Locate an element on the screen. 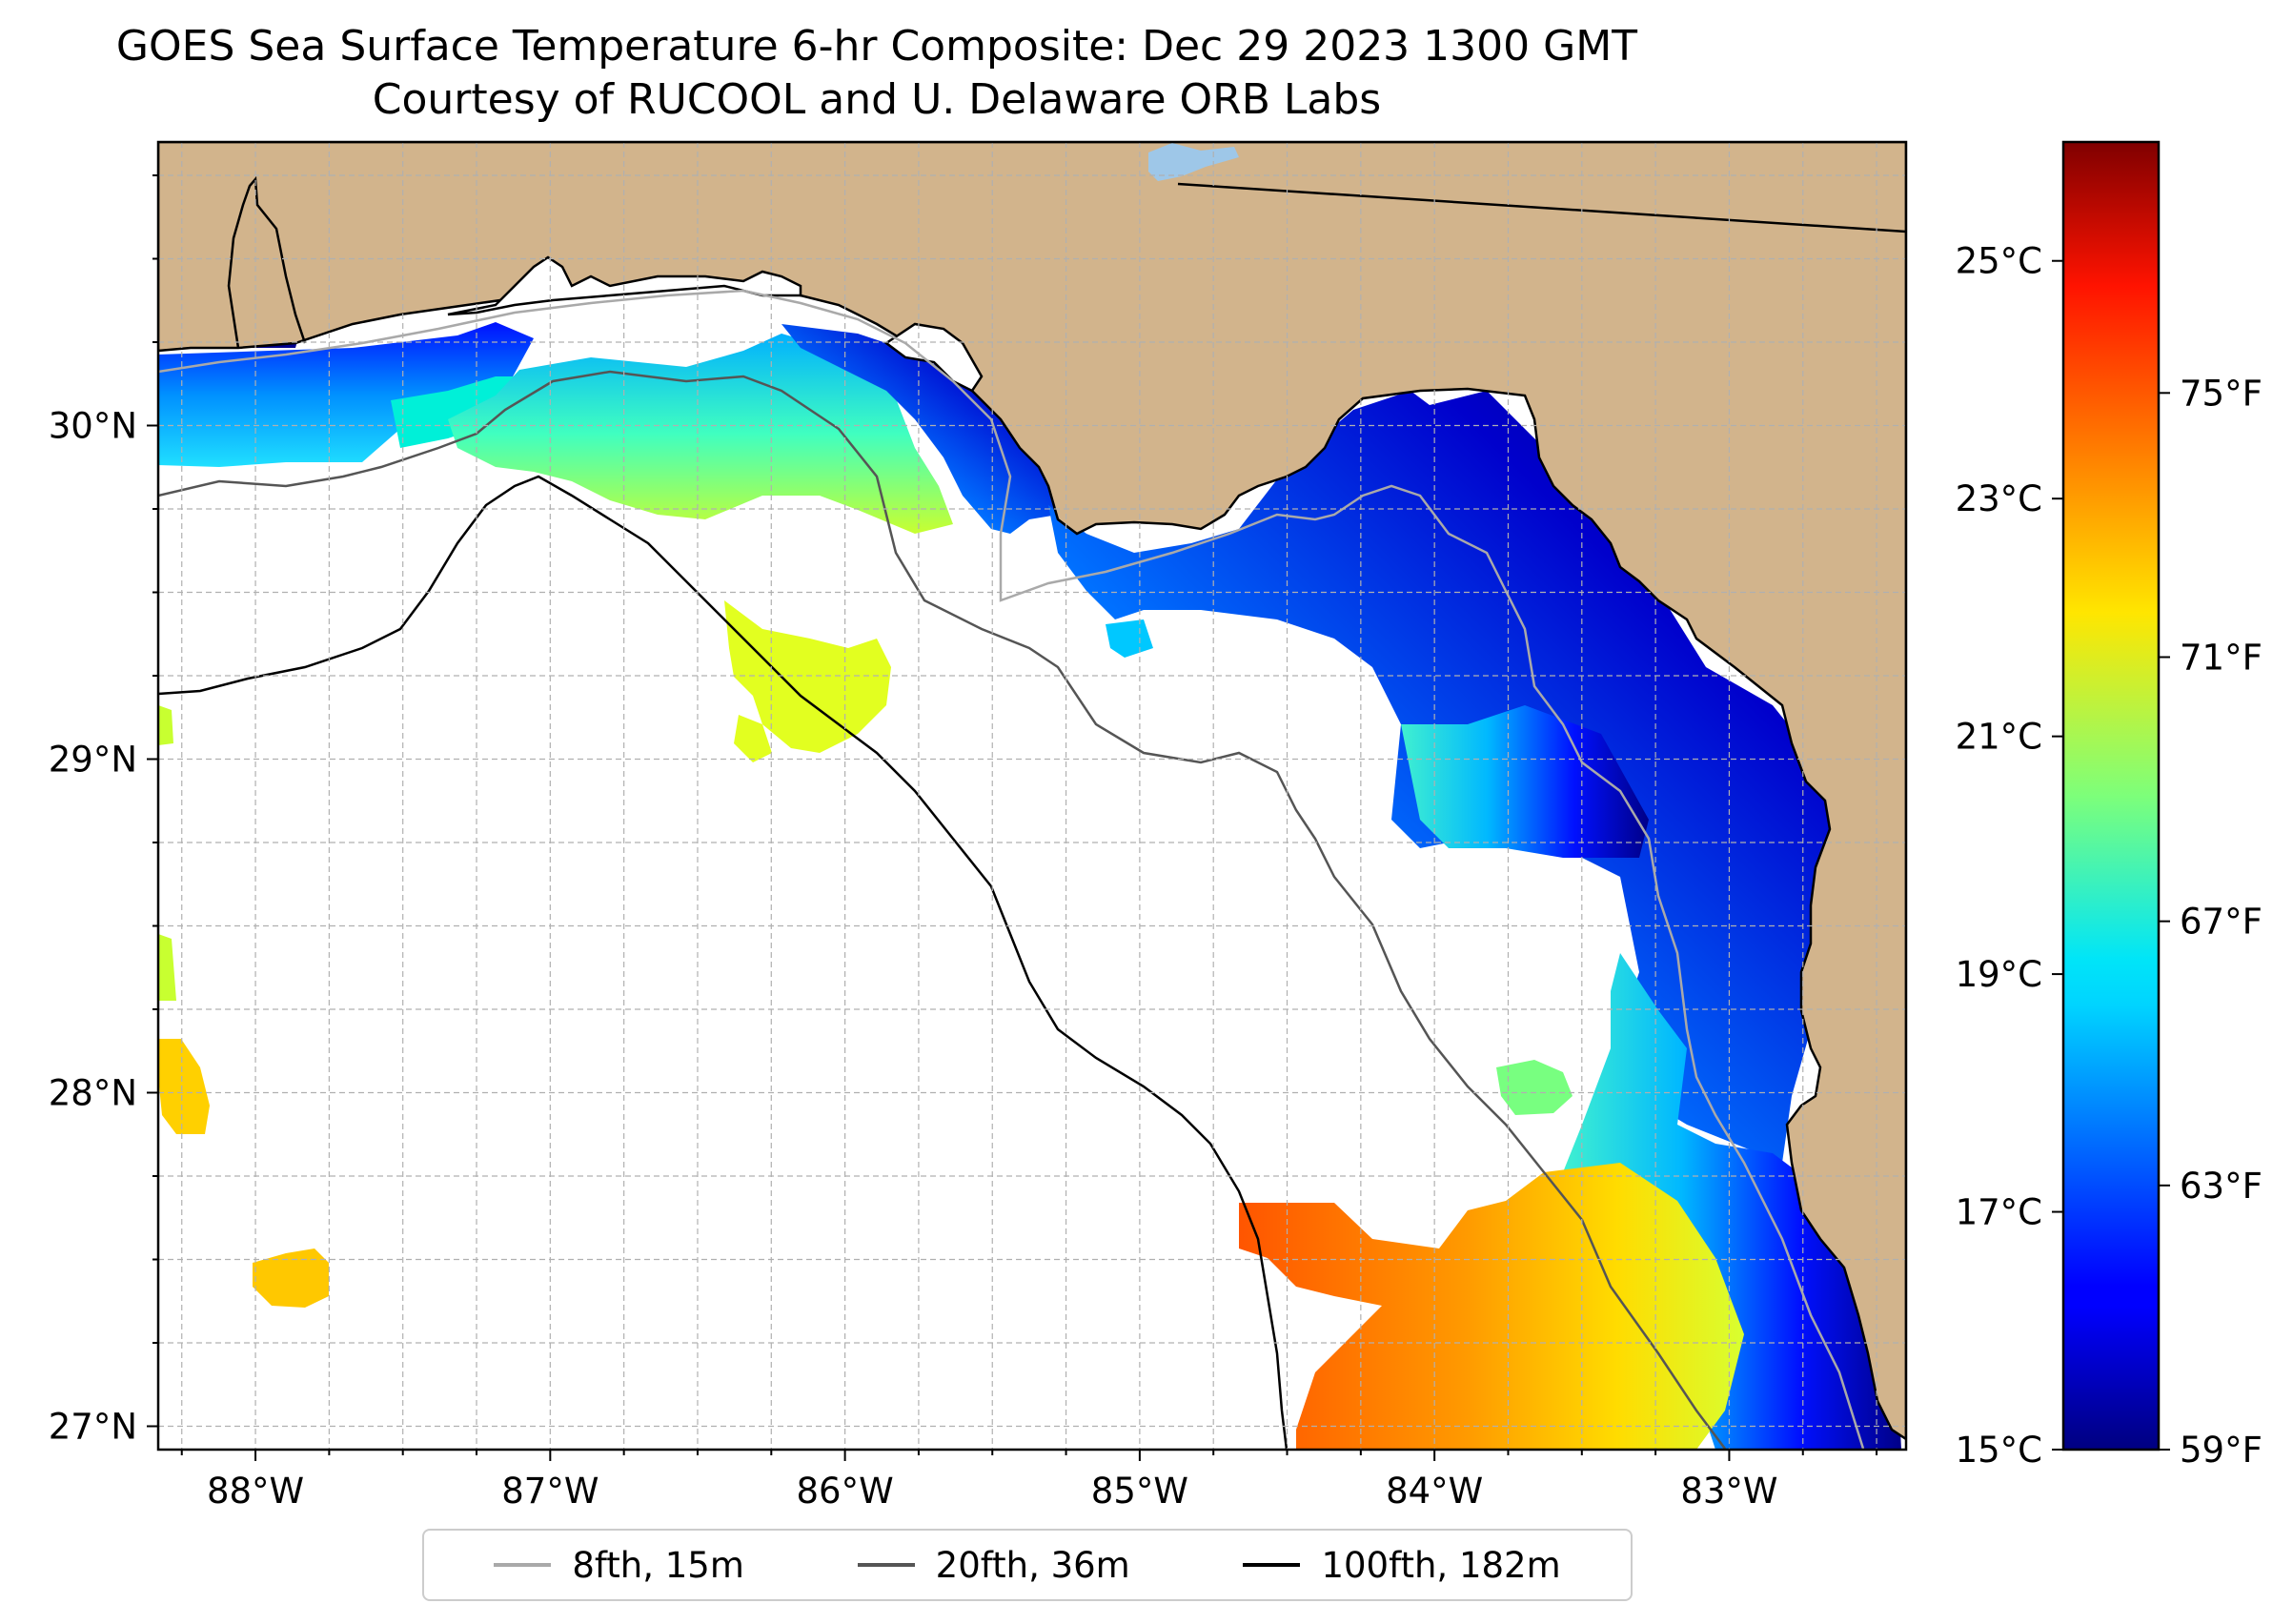 This screenshot has width=2293, height=1624. lat-tick-label: 27°N is located at coordinates (93, 1427).